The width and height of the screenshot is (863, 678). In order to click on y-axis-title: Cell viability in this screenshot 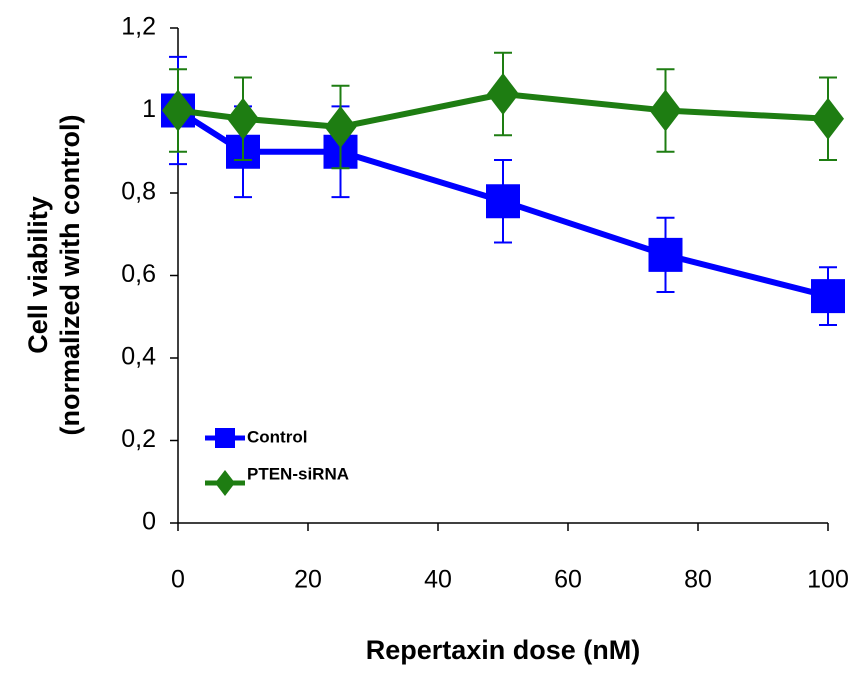, I will do `click(38, 275)`.